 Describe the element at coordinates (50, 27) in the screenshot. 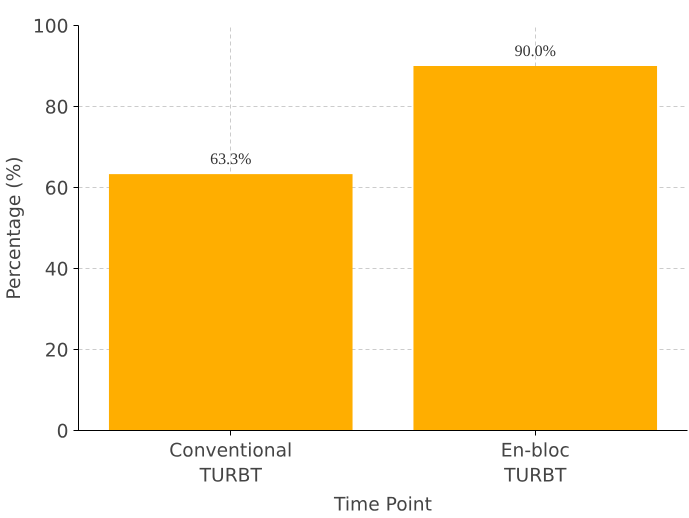

I see `y-tick-label: 100` at that location.